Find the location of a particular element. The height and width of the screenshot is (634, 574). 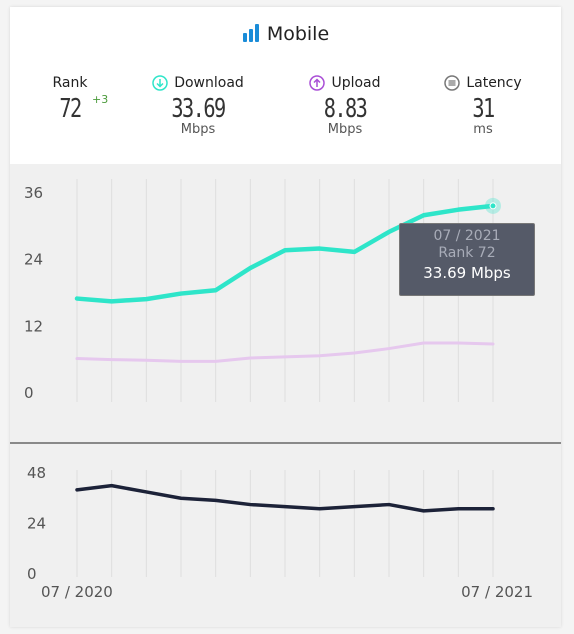

upload-unit: Mbps is located at coordinates (345, 129).